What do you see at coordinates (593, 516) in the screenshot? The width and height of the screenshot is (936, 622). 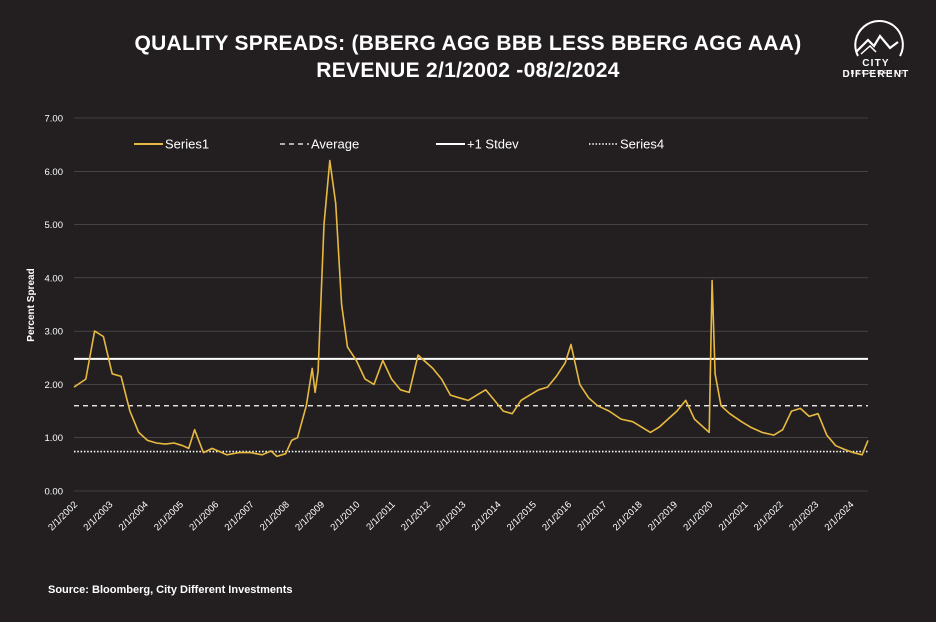 I see `x-tick-label: 2/1/2017` at bounding box center [593, 516].